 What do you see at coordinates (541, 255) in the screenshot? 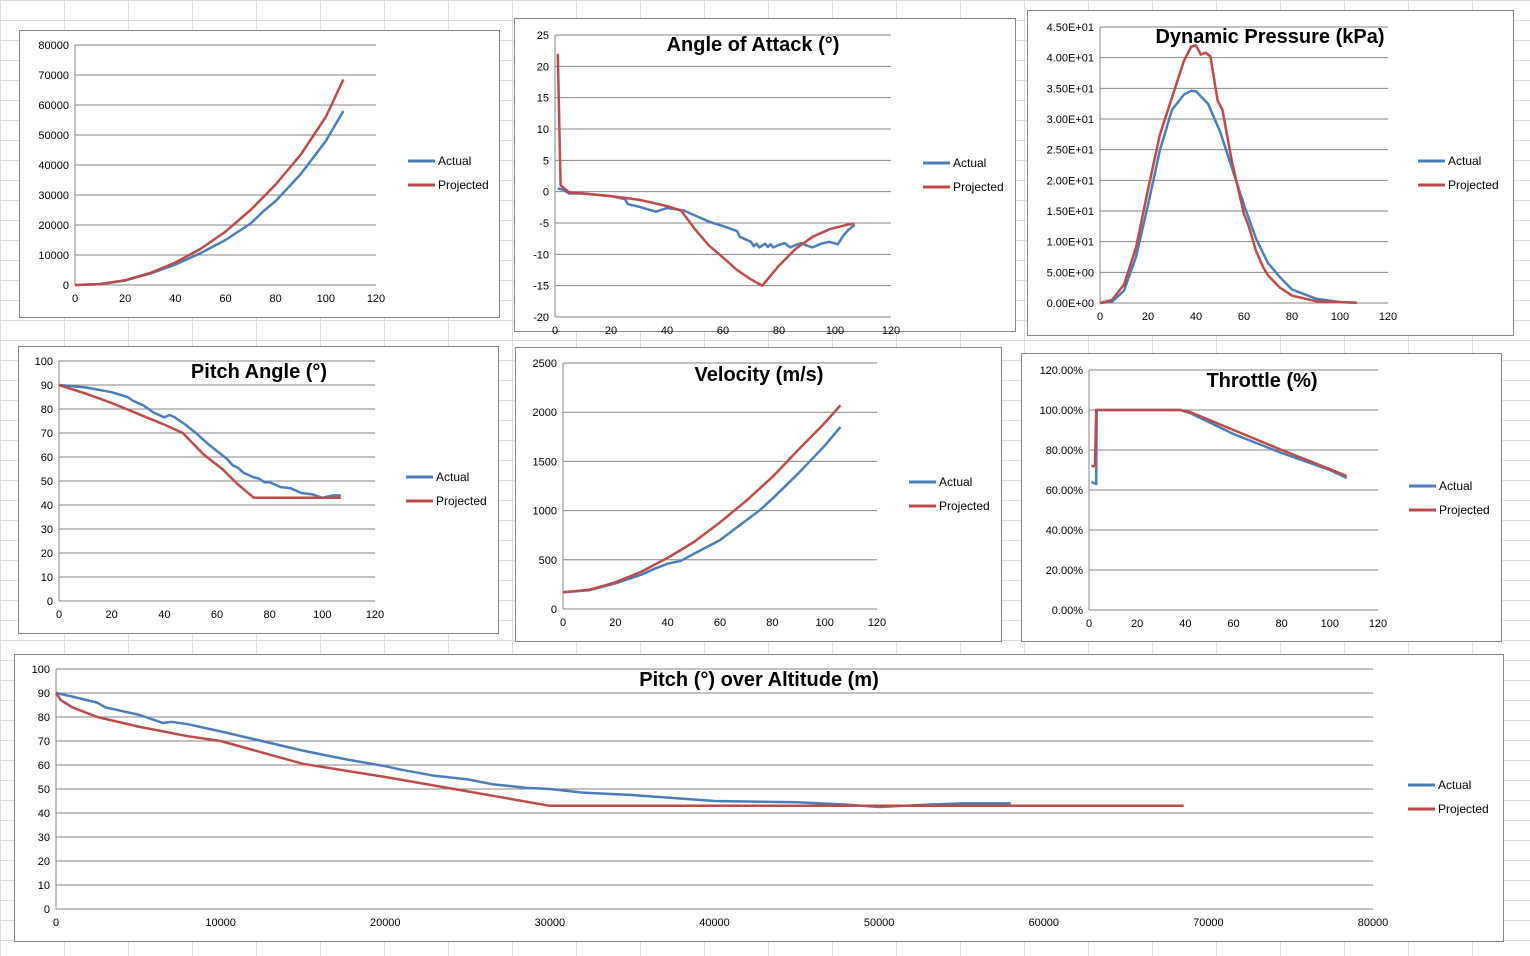
I see `y-tick-label: -10` at bounding box center [541, 255].